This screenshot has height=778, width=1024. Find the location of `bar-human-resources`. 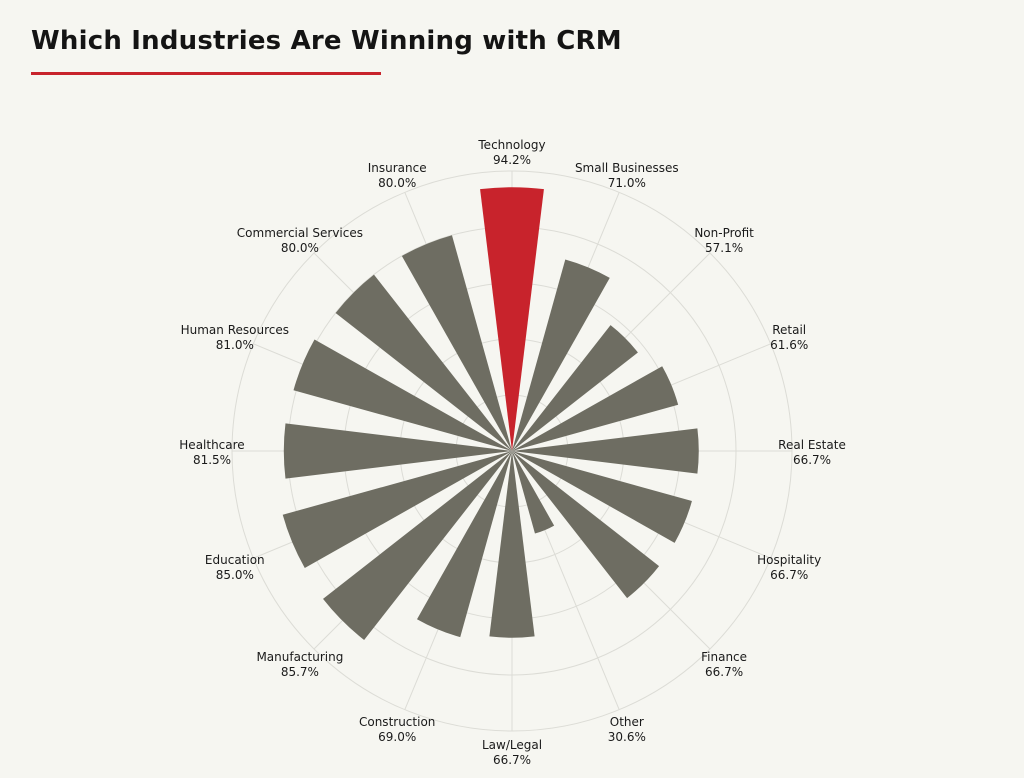

bar-human-resources is located at coordinates (402, 395).